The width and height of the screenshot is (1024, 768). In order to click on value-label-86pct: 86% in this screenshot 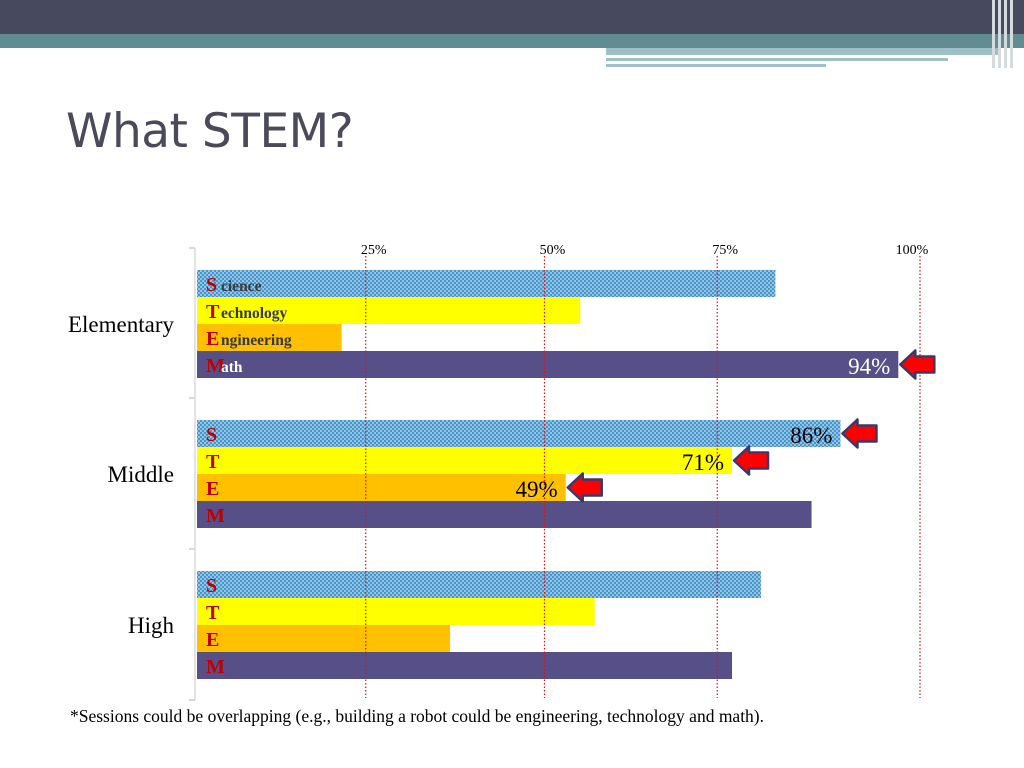, I will do `click(811, 435)`.